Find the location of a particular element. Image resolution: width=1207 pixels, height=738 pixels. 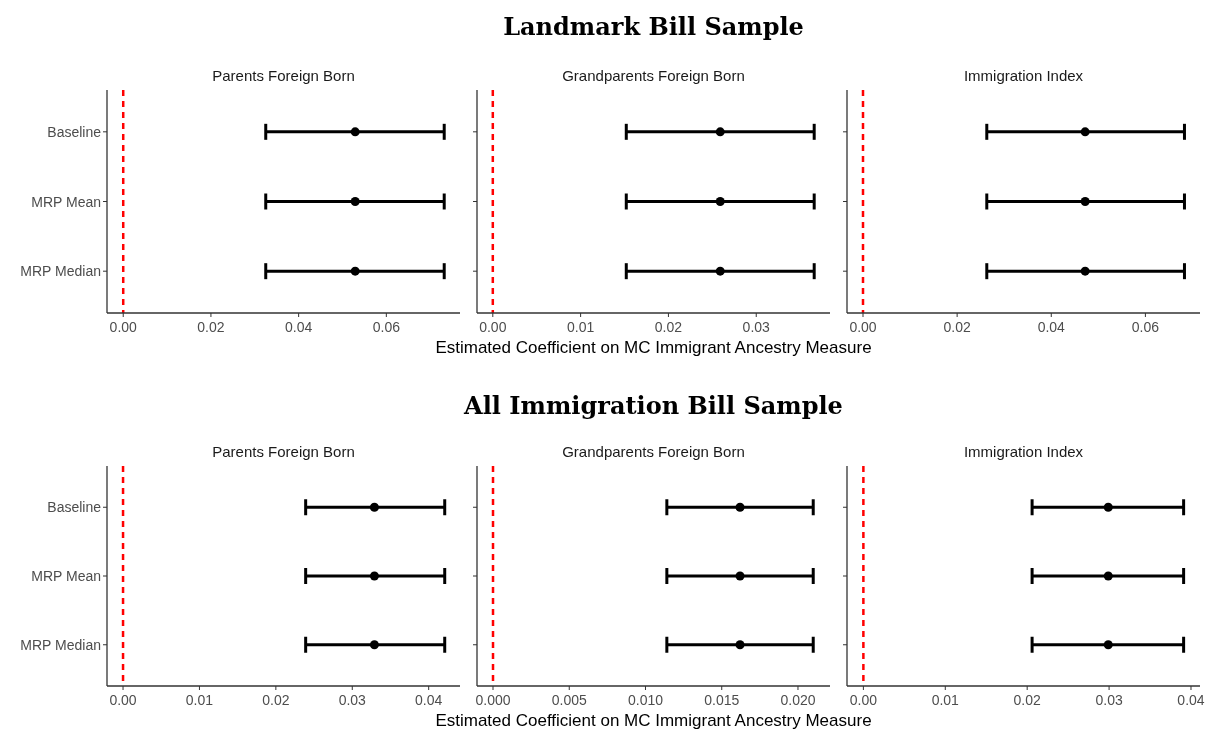

x-tick-label: 0.010 is located at coordinates (645, 700).